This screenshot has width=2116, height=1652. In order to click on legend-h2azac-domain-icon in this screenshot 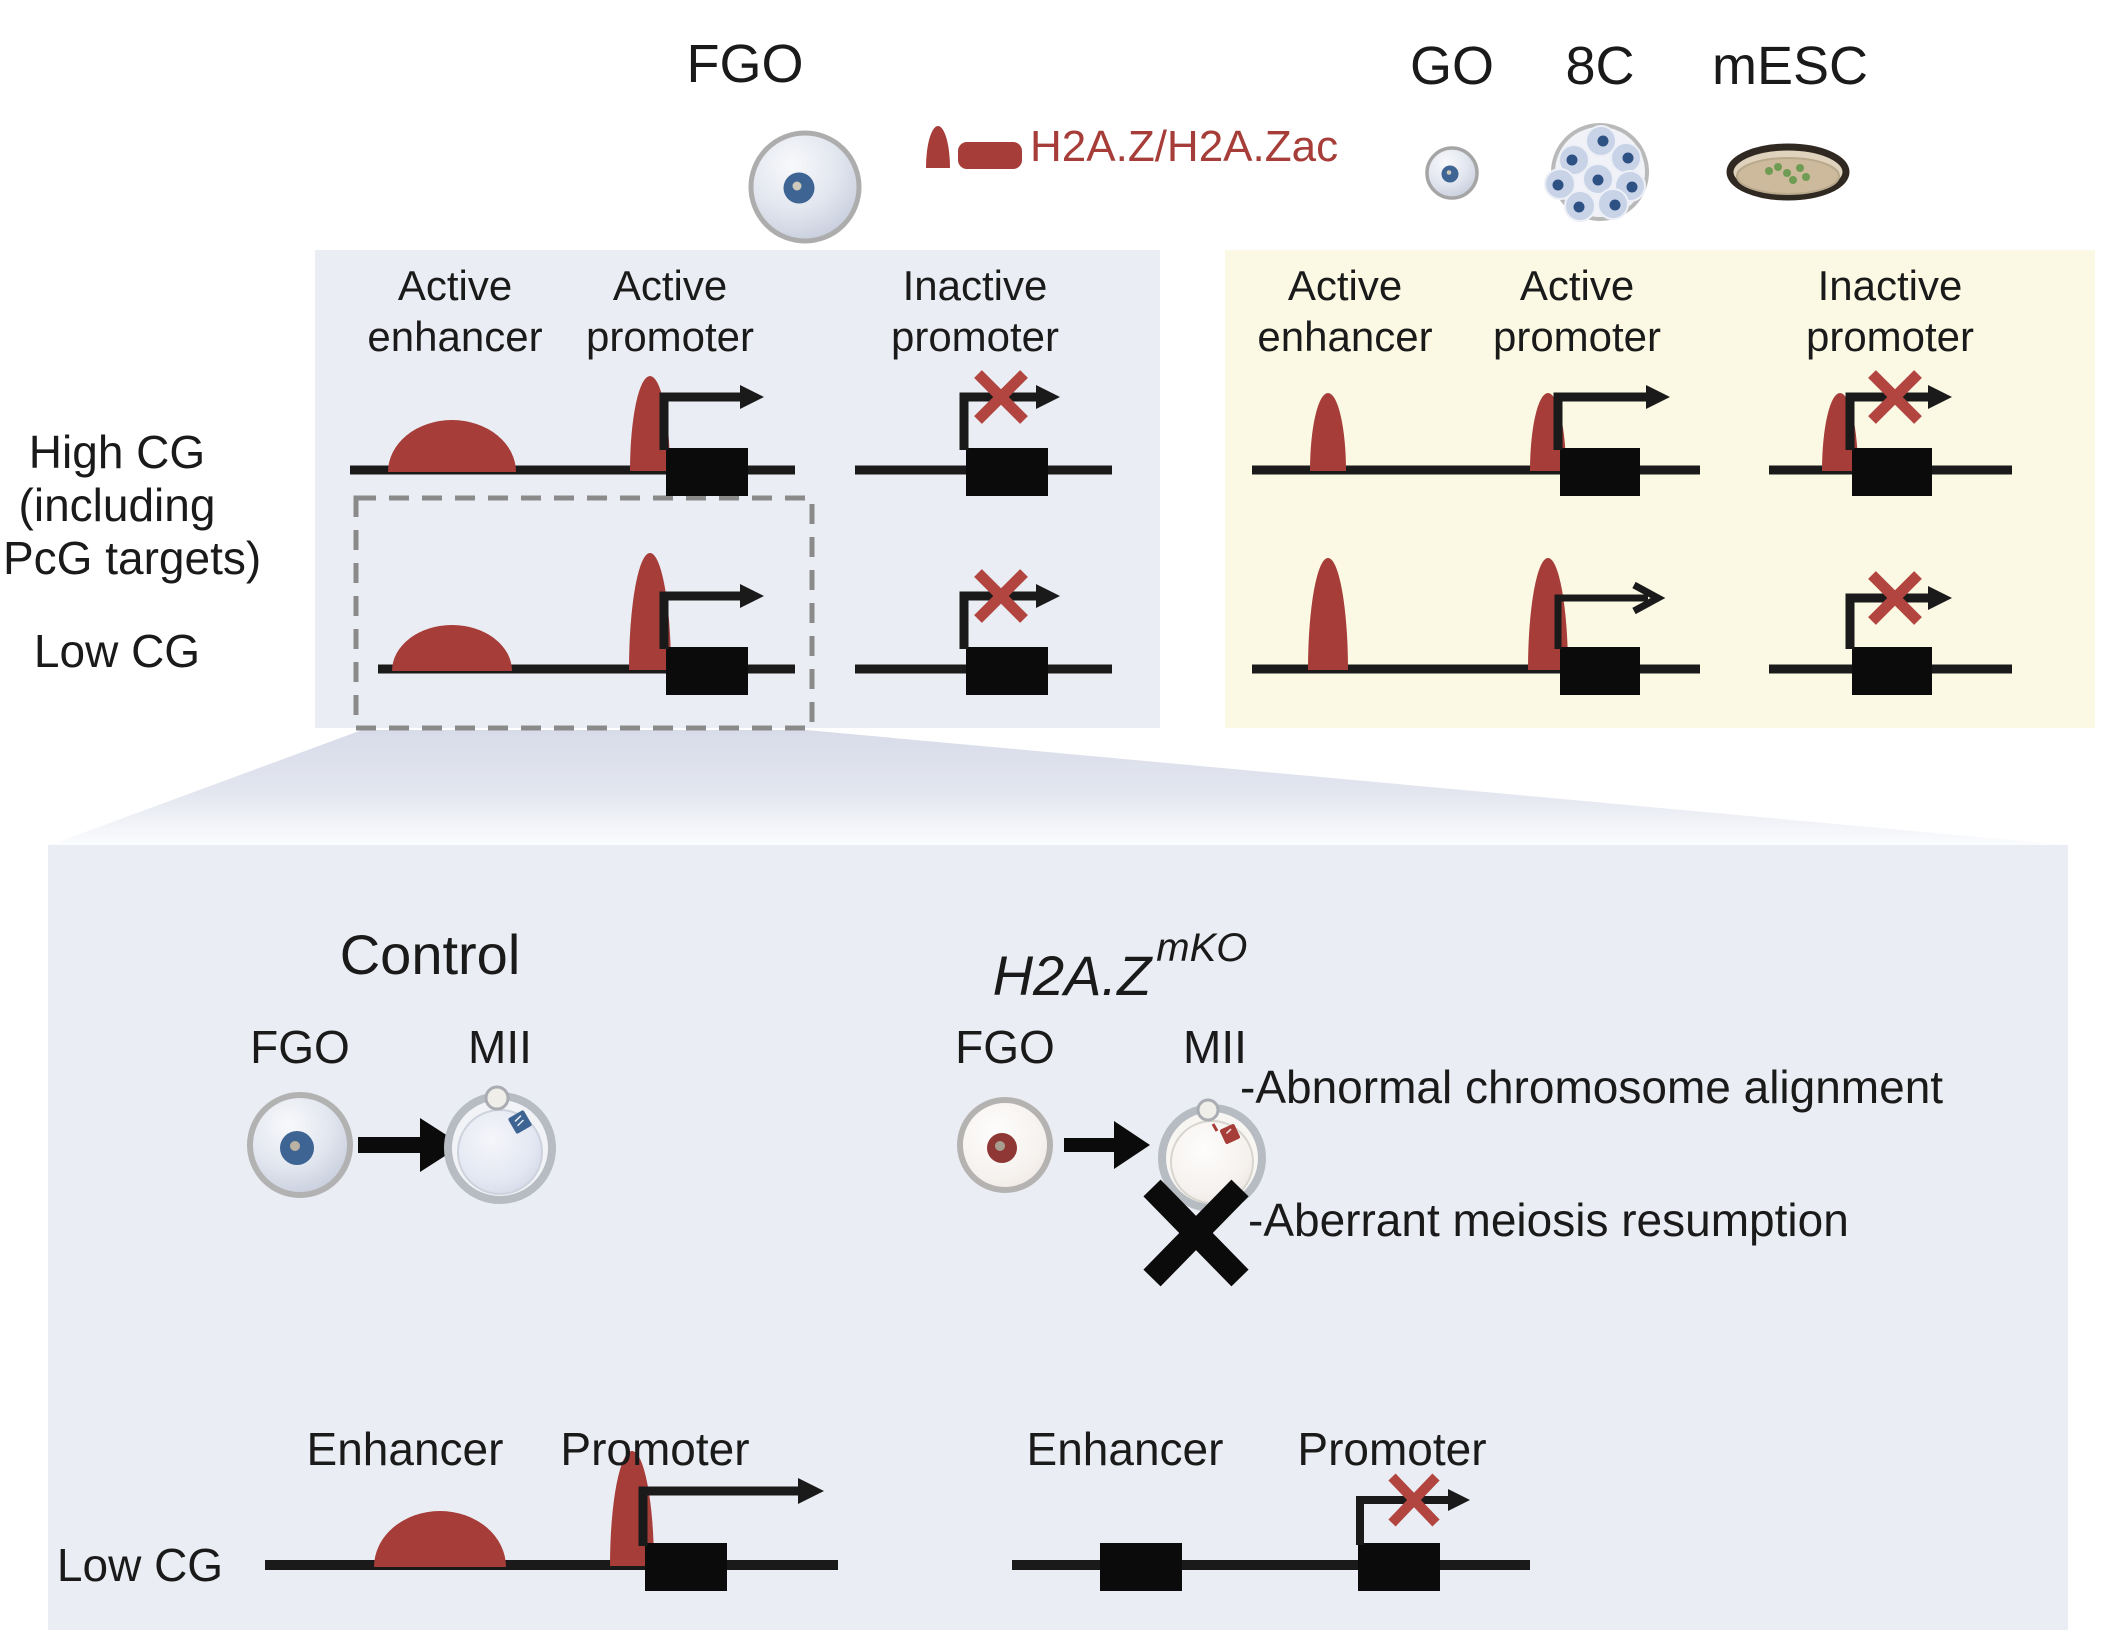, I will do `click(990, 155)`.